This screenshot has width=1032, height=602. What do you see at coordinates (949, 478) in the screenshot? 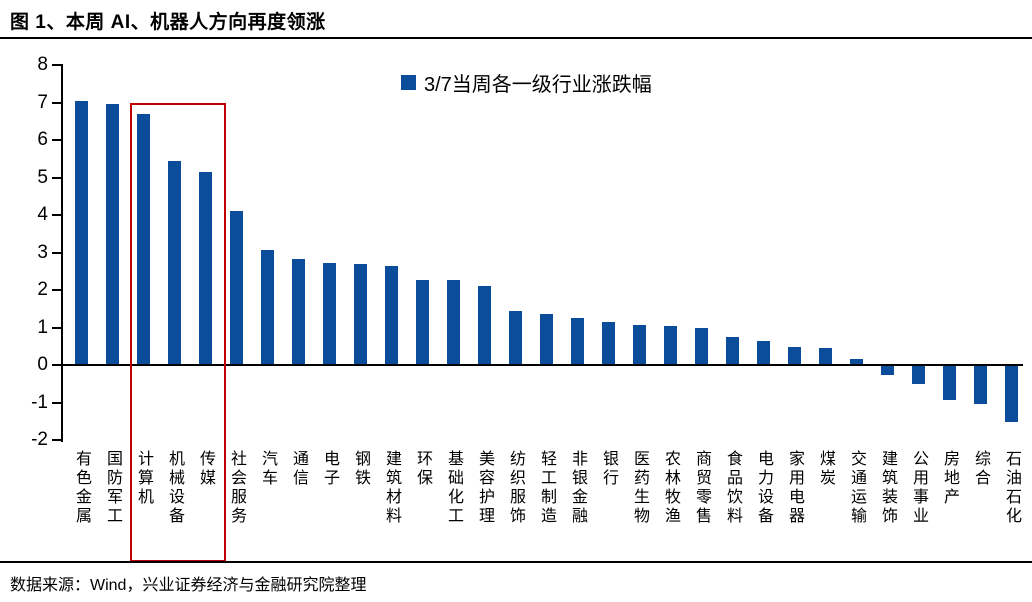
I see `x-label: 房地产` at bounding box center [949, 478].